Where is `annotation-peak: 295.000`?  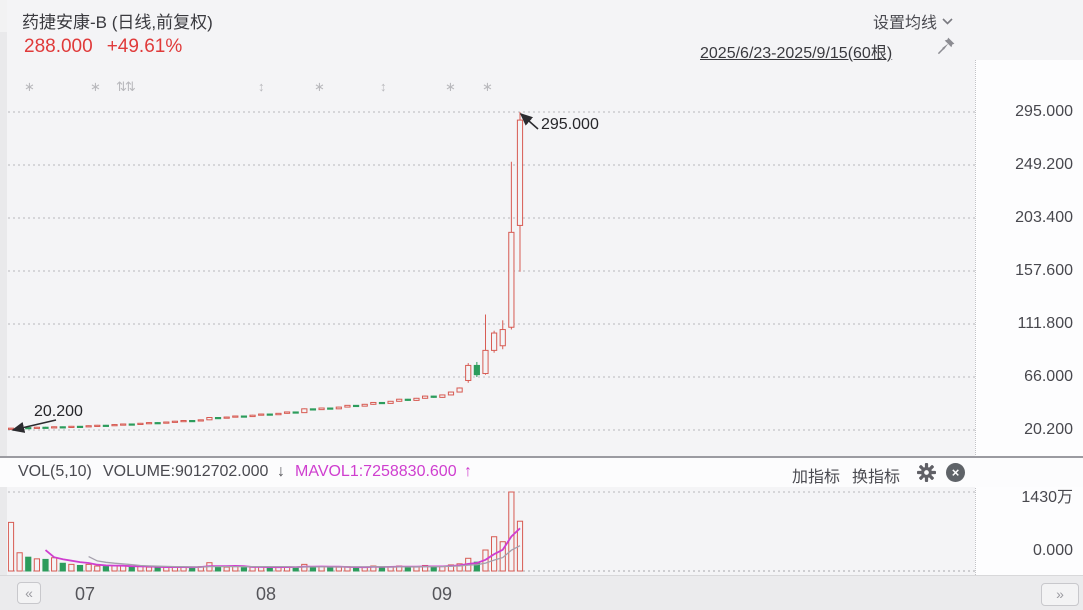 annotation-peak: 295.000 is located at coordinates (570, 124).